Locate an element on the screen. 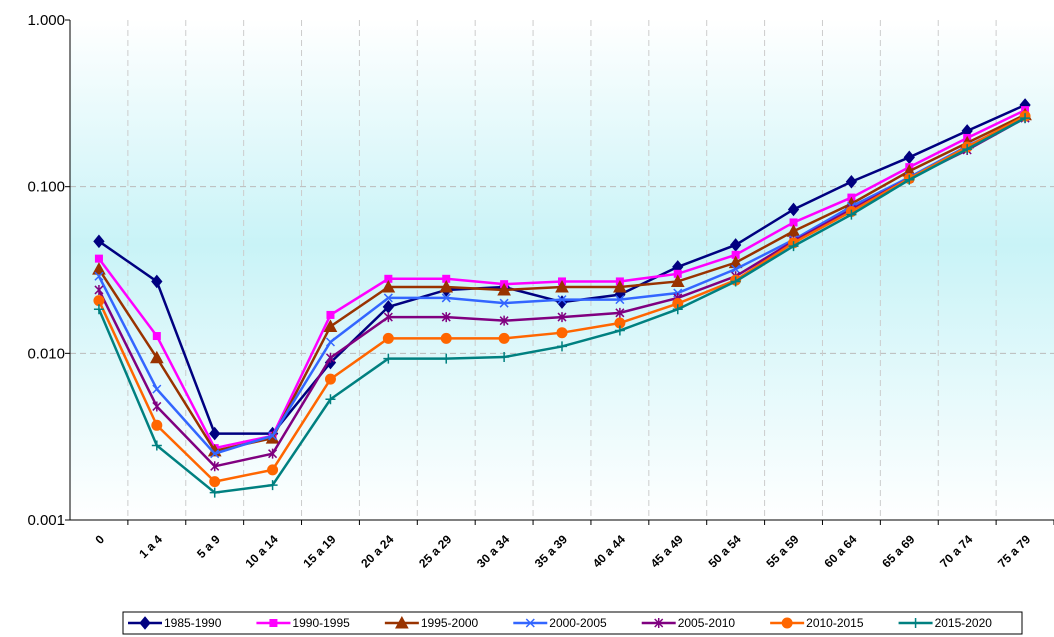  legend-label: 2005-2010 is located at coordinates (707, 623).